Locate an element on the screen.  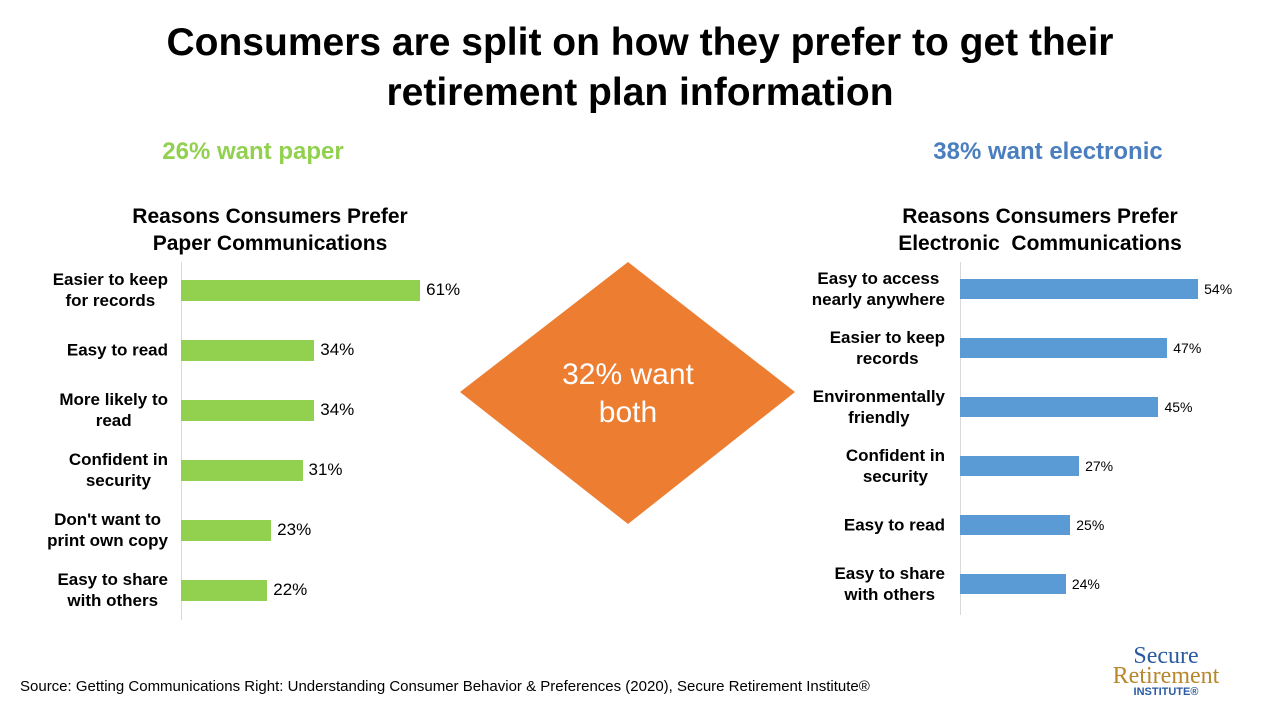
both-diamond is located at coordinates (627, 393).